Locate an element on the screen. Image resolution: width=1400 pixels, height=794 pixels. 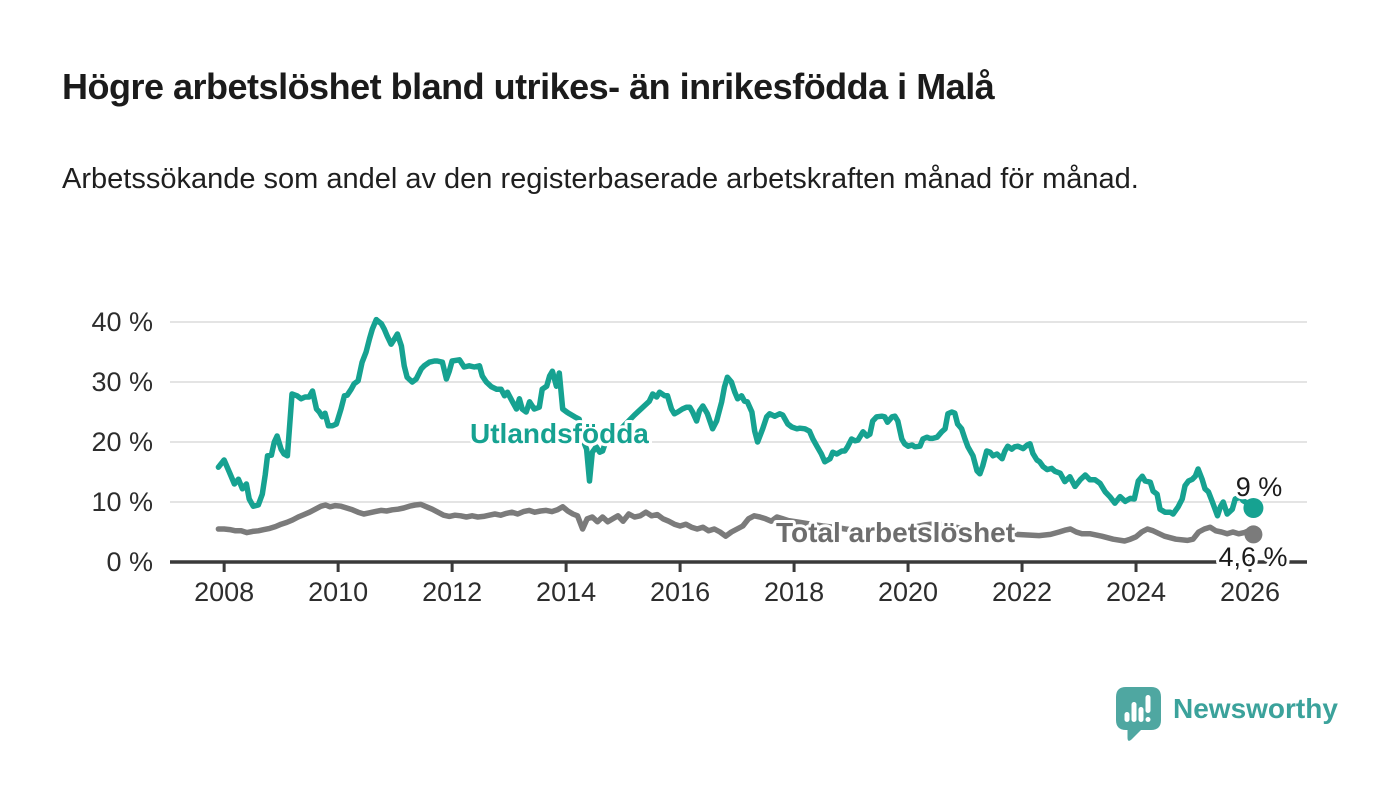
newsworthy-logo-icon is located at coordinates (1138, 714).